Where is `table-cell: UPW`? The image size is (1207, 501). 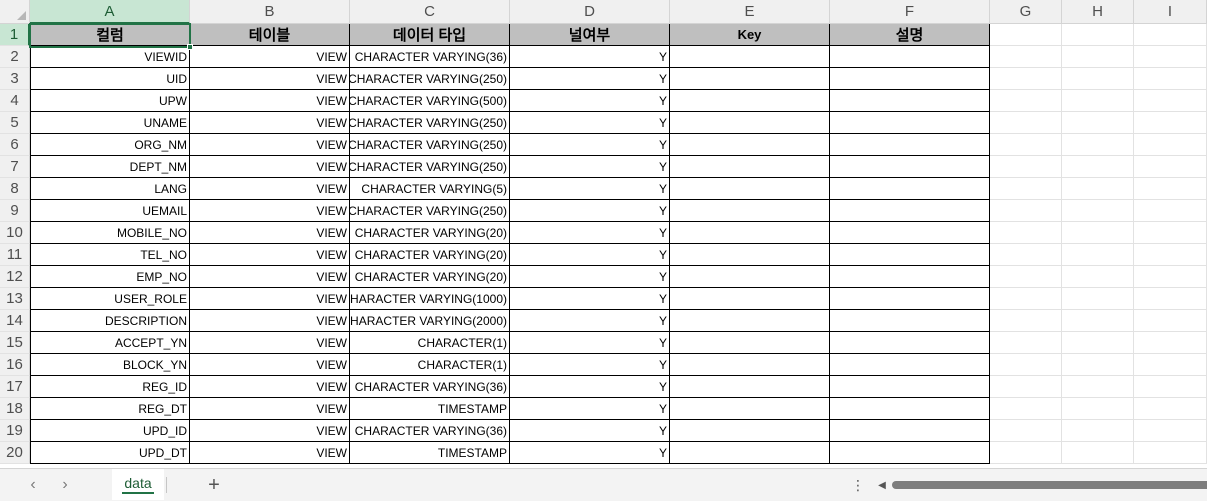
table-cell: UPW is located at coordinates (110, 101).